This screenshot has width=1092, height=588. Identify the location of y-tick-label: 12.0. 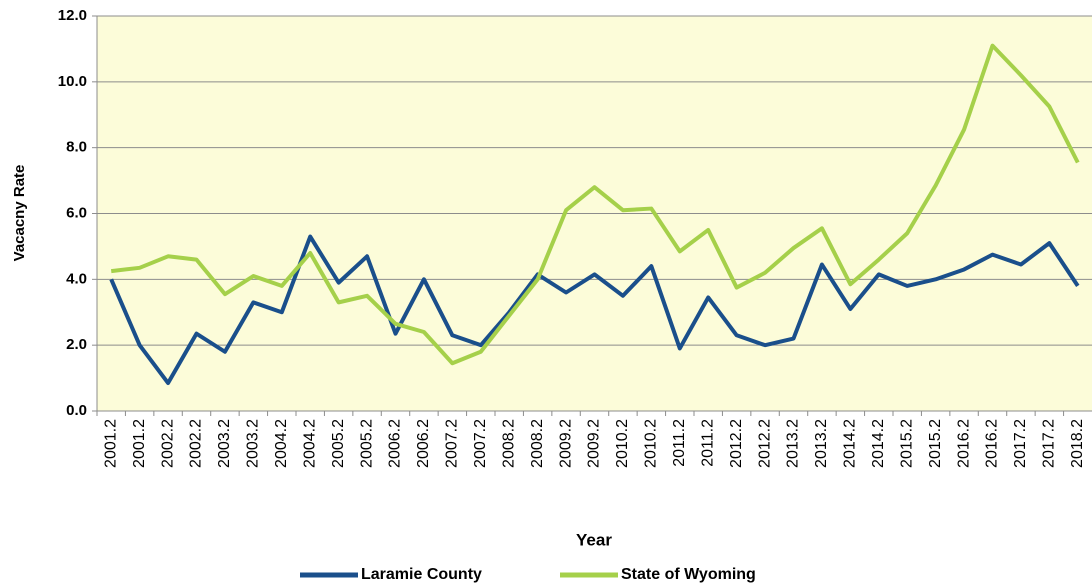
(72, 15).